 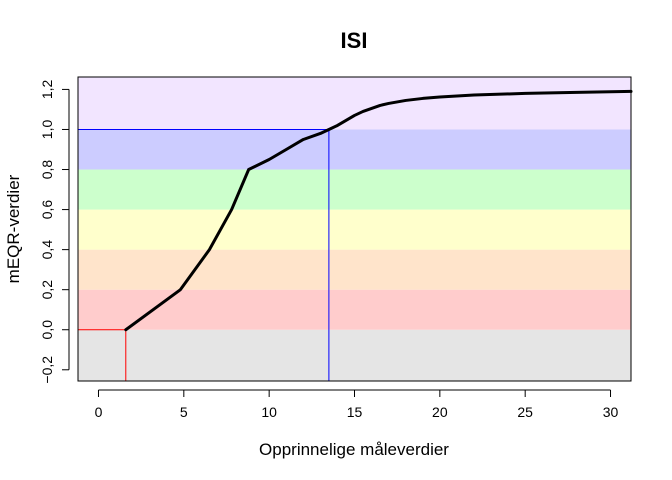 What do you see at coordinates (184, 412) in the screenshot?
I see `x-tick-label: 5` at bounding box center [184, 412].